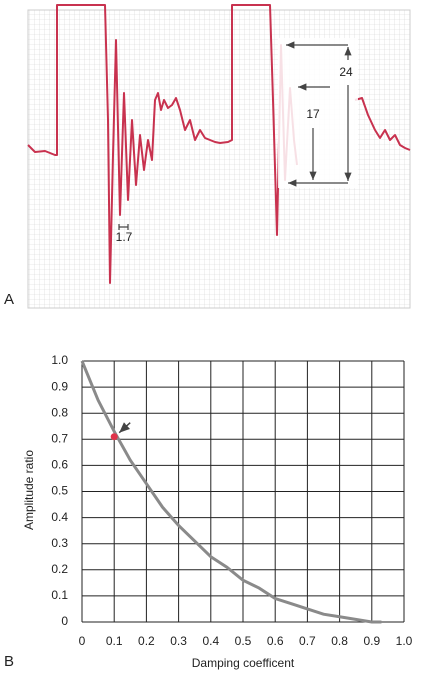  I want to click on x-axis-label: Damping coefficent, so click(243, 663).